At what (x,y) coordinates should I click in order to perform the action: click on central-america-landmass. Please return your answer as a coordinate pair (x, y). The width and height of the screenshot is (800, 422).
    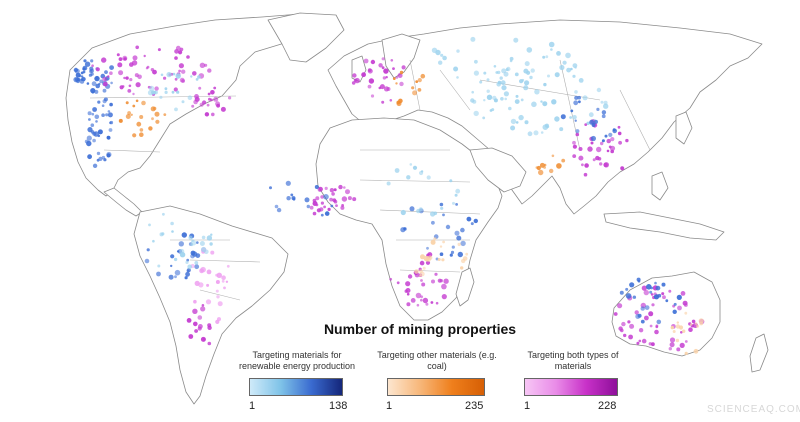
    Looking at the image, I should click on (123, 202).